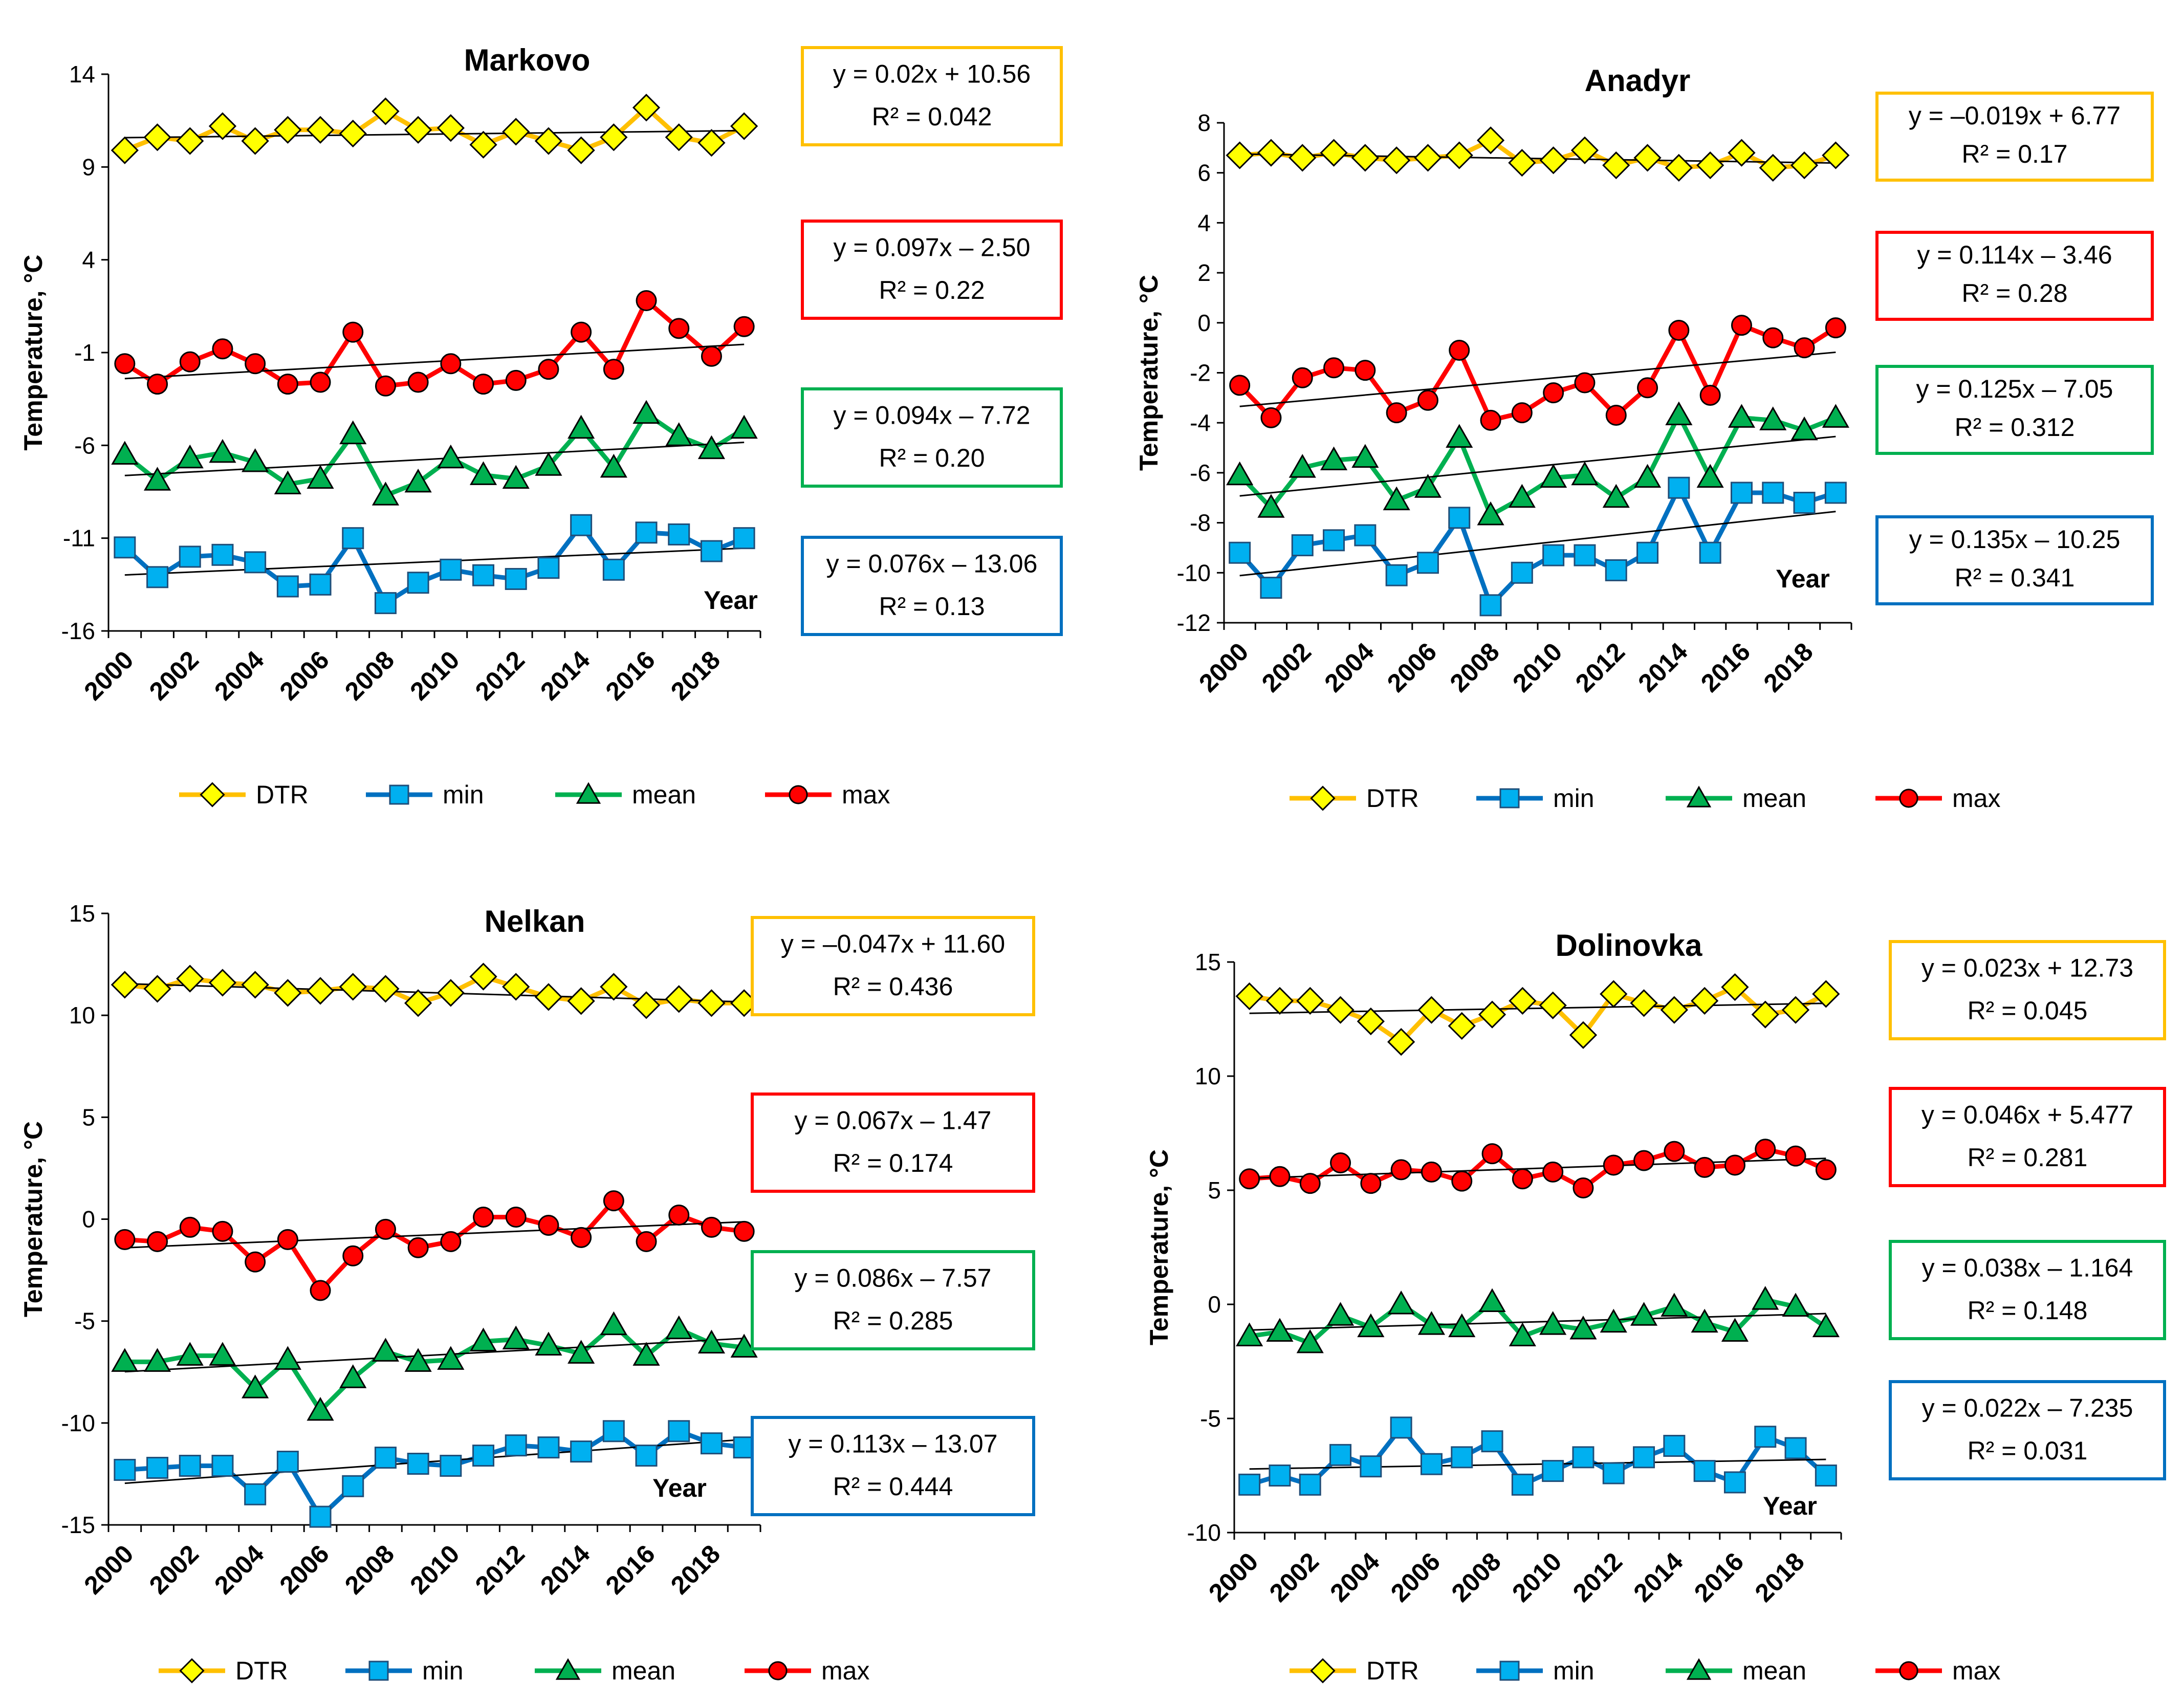 This screenshot has width=2184, height=1704. Describe the element at coordinates (1194, 622) in the screenshot. I see `y-tick-label: -12` at that location.